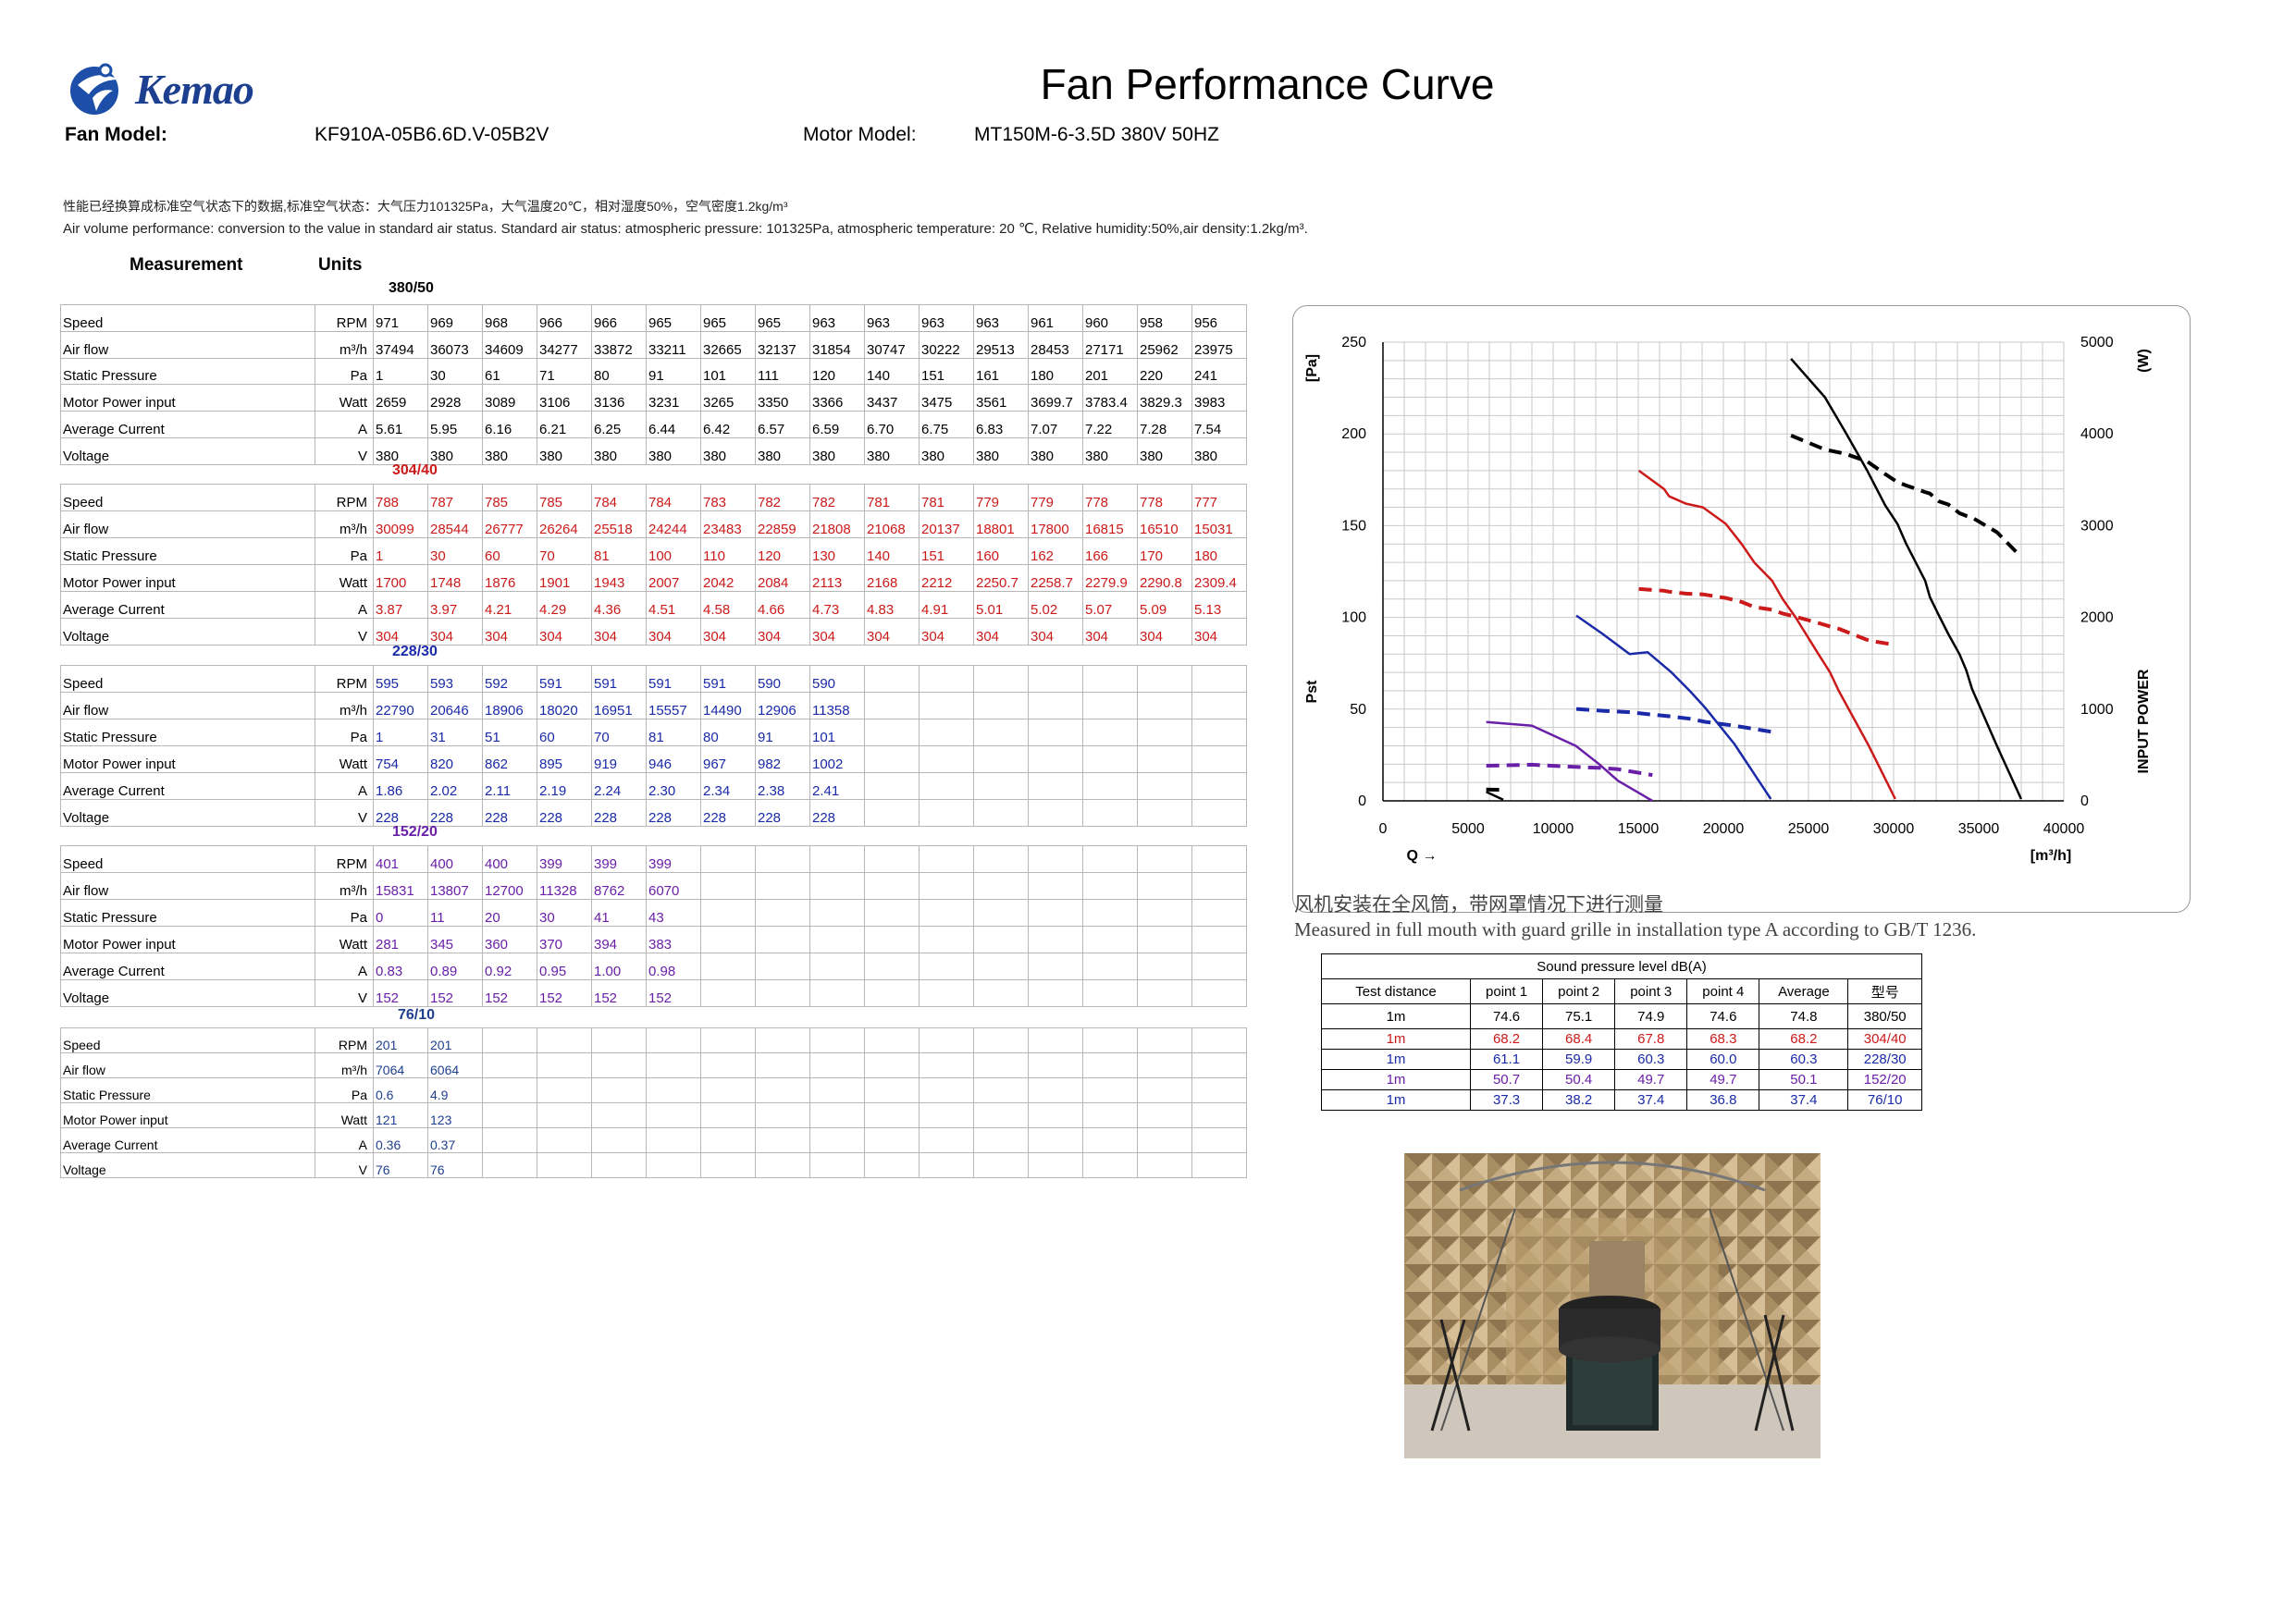 The image size is (2296, 1623). I want to click on value-cell: 22859, so click(782, 524).